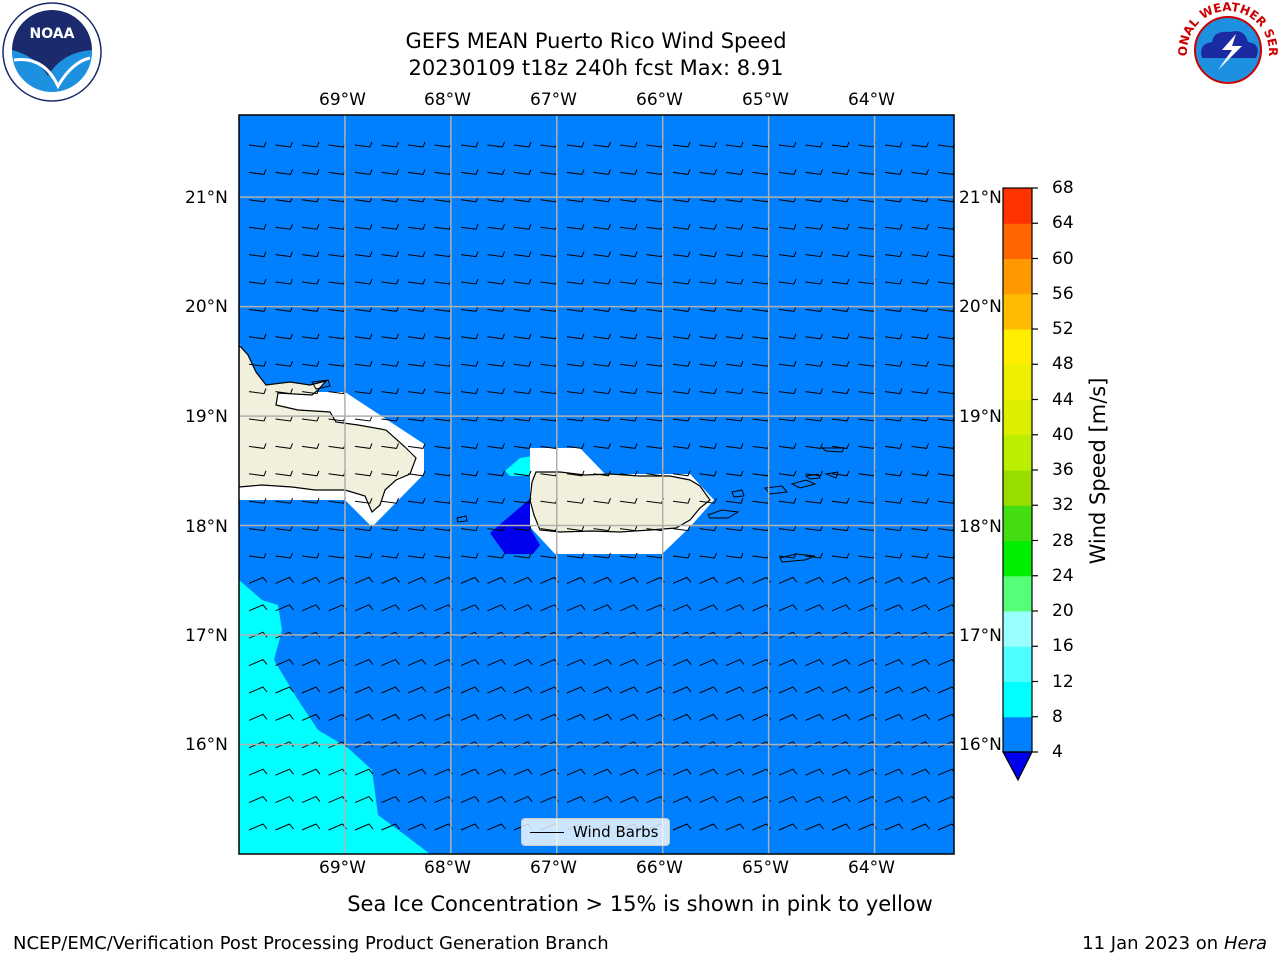 This screenshot has height=960, width=1280. I want to click on lat-label-right-19n: 19°N, so click(980, 417).